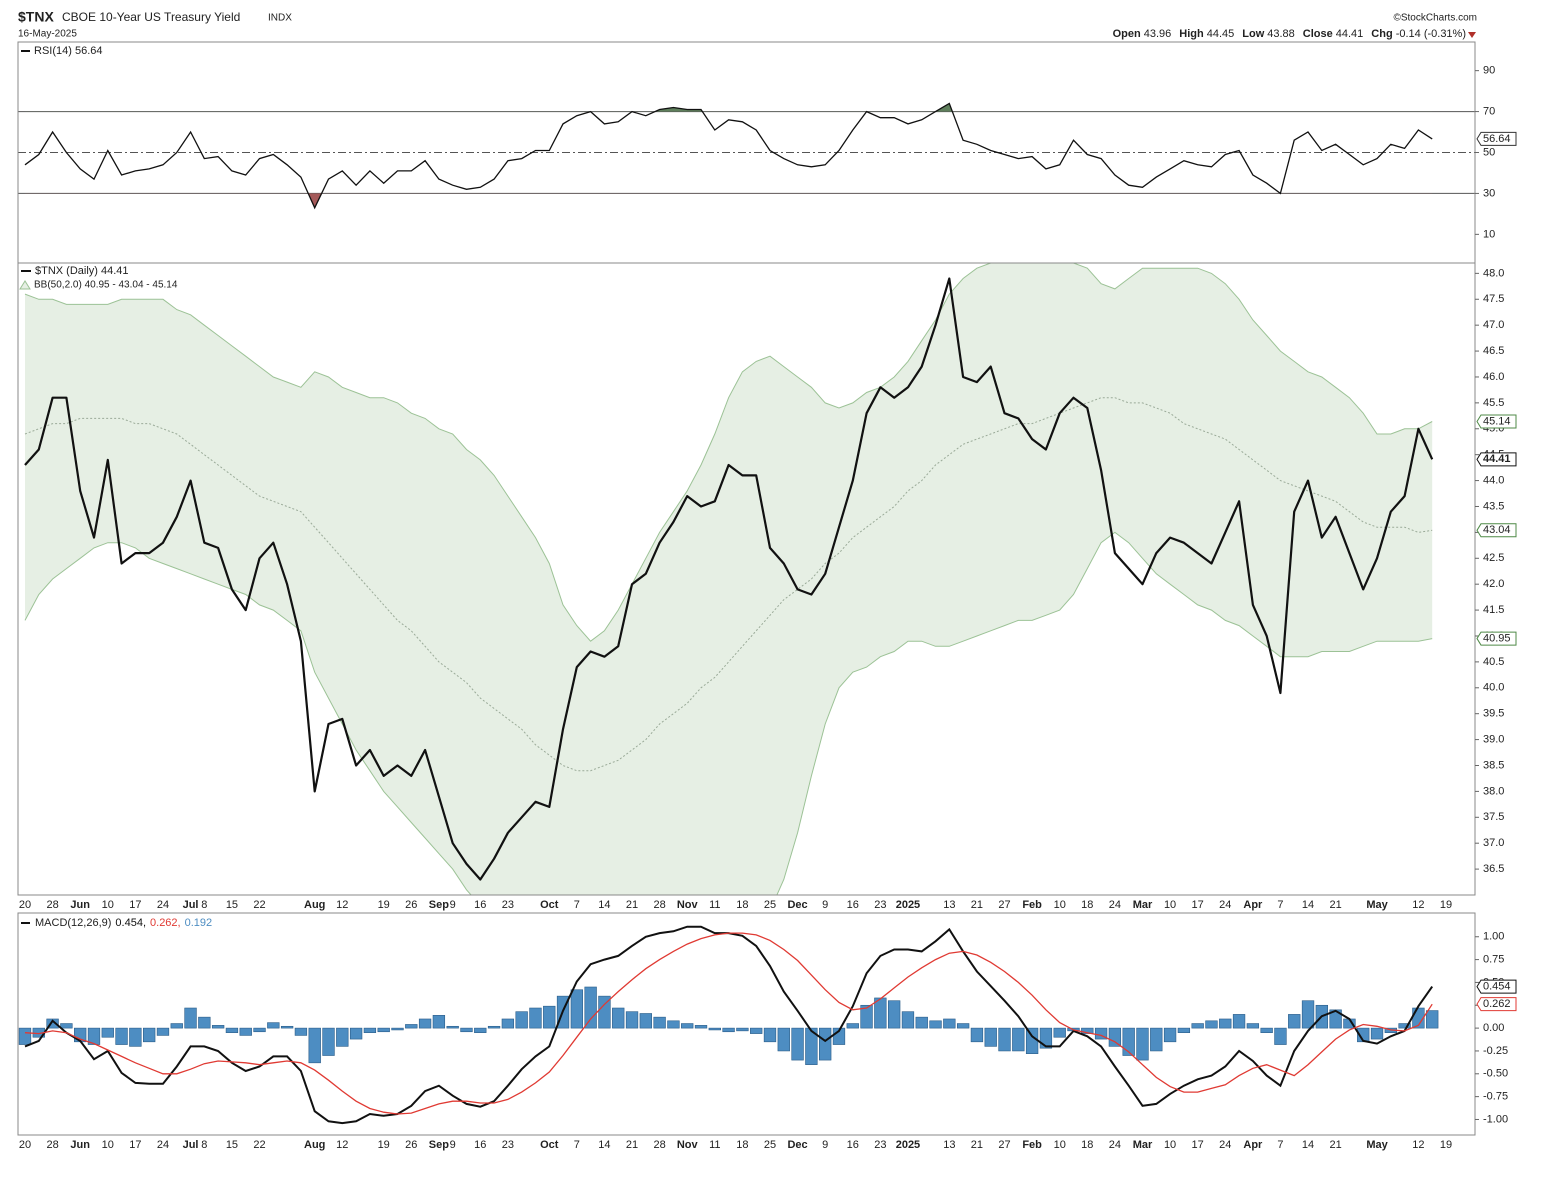  I want to click on y-tick-label: 43.5, so click(1493, 506).